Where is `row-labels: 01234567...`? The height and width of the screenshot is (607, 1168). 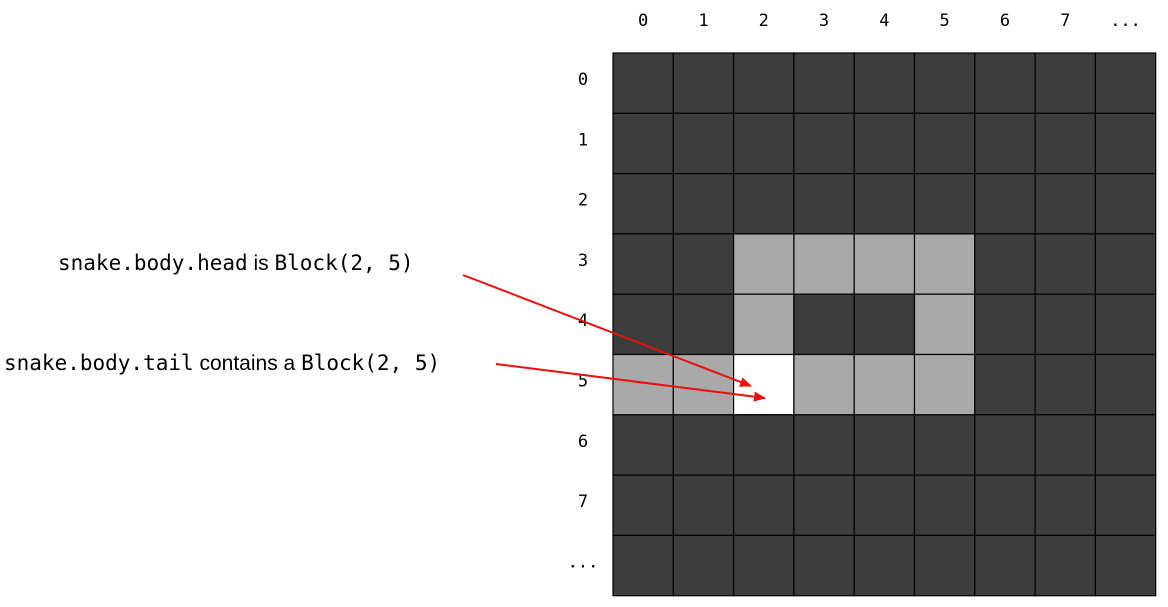 row-labels: 01234567... is located at coordinates (583, 321).